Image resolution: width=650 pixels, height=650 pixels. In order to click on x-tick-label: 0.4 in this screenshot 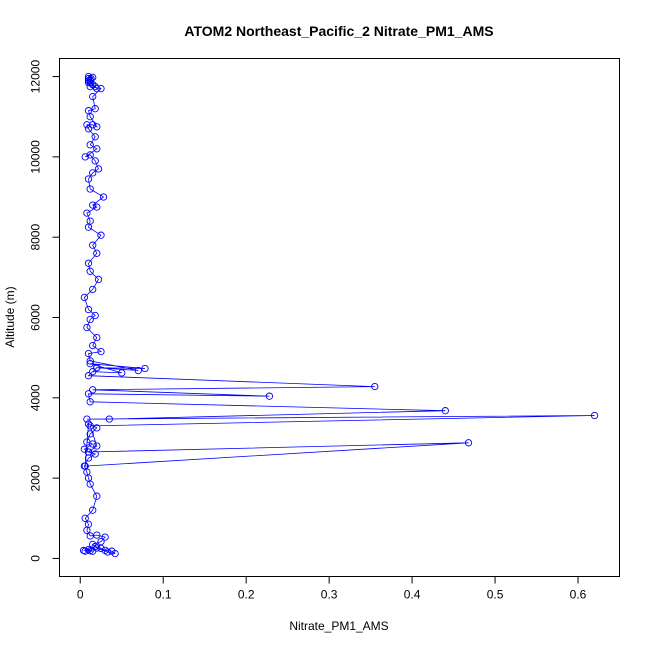, I will do `click(412, 595)`.